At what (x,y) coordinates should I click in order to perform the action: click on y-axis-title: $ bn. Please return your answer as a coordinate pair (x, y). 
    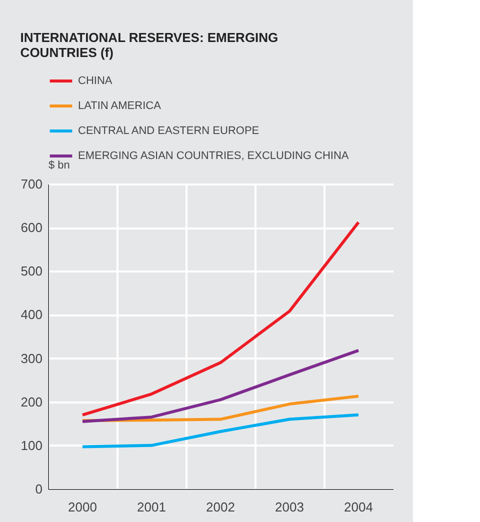
    Looking at the image, I should click on (59, 166).